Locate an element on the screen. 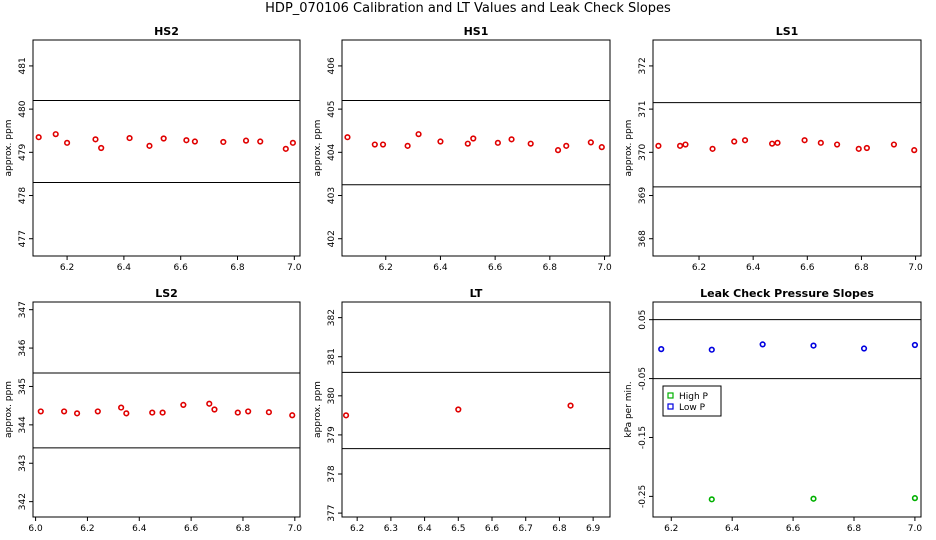  x-tick-label: 6.4 is located at coordinates (440, 268).